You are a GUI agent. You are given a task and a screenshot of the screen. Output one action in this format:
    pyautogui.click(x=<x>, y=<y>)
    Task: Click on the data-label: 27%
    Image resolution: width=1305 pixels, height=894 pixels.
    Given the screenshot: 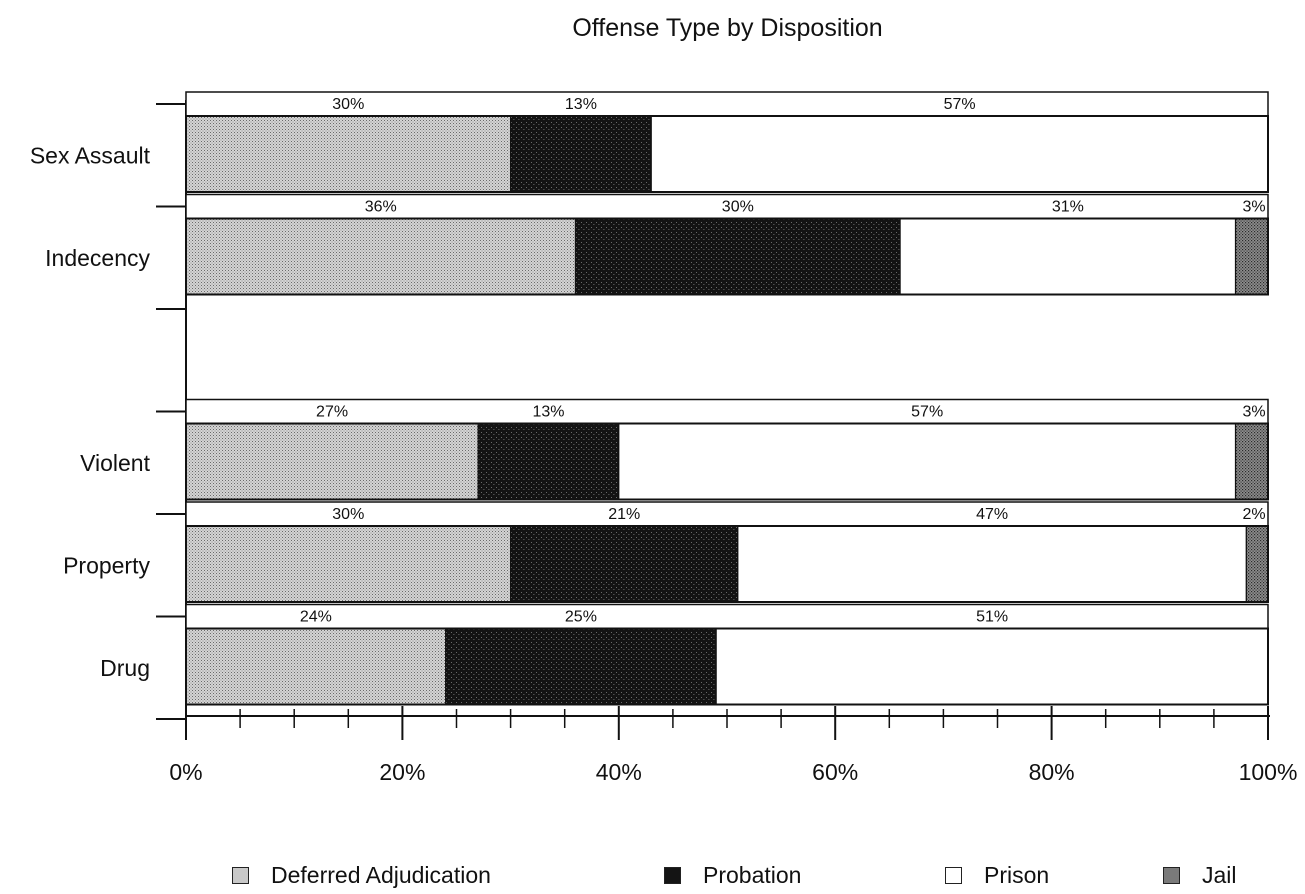 What is the action you would take?
    pyautogui.click(x=332, y=412)
    